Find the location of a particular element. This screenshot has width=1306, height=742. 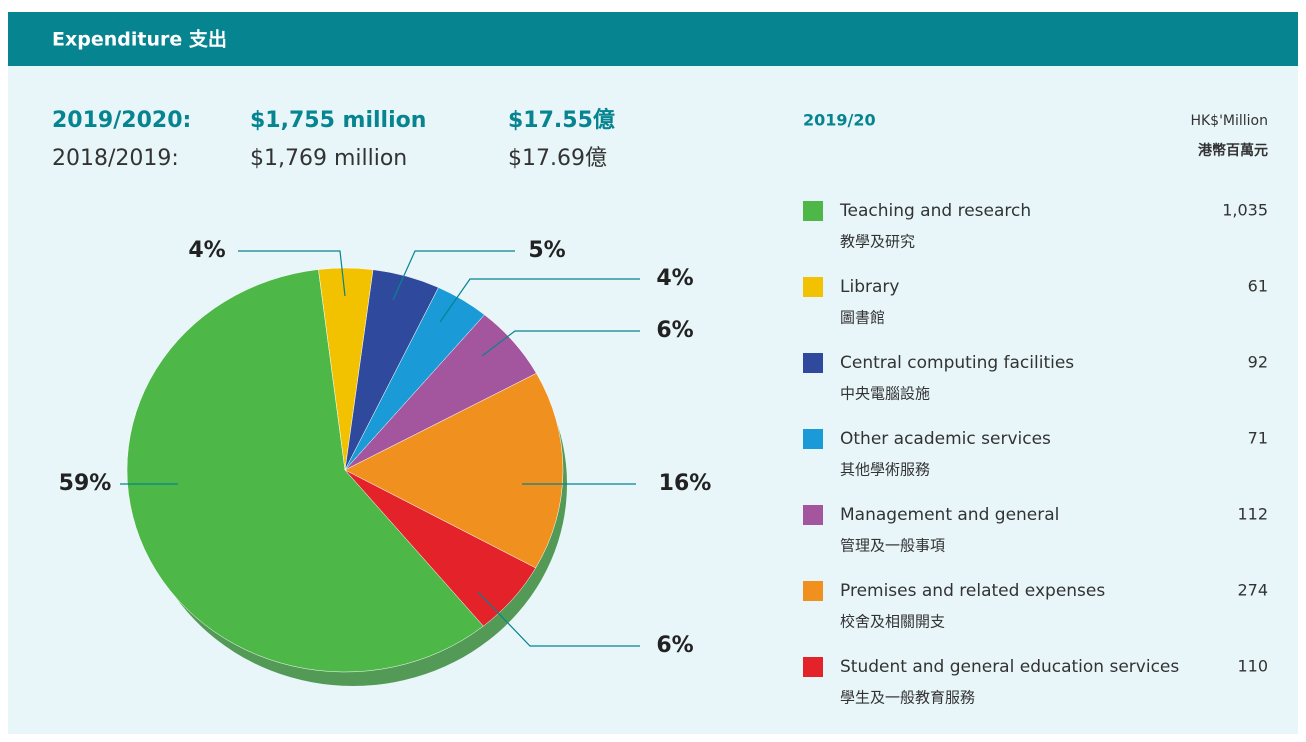

legend-name-zh: 校舍及相關開支 is located at coordinates (892, 622).